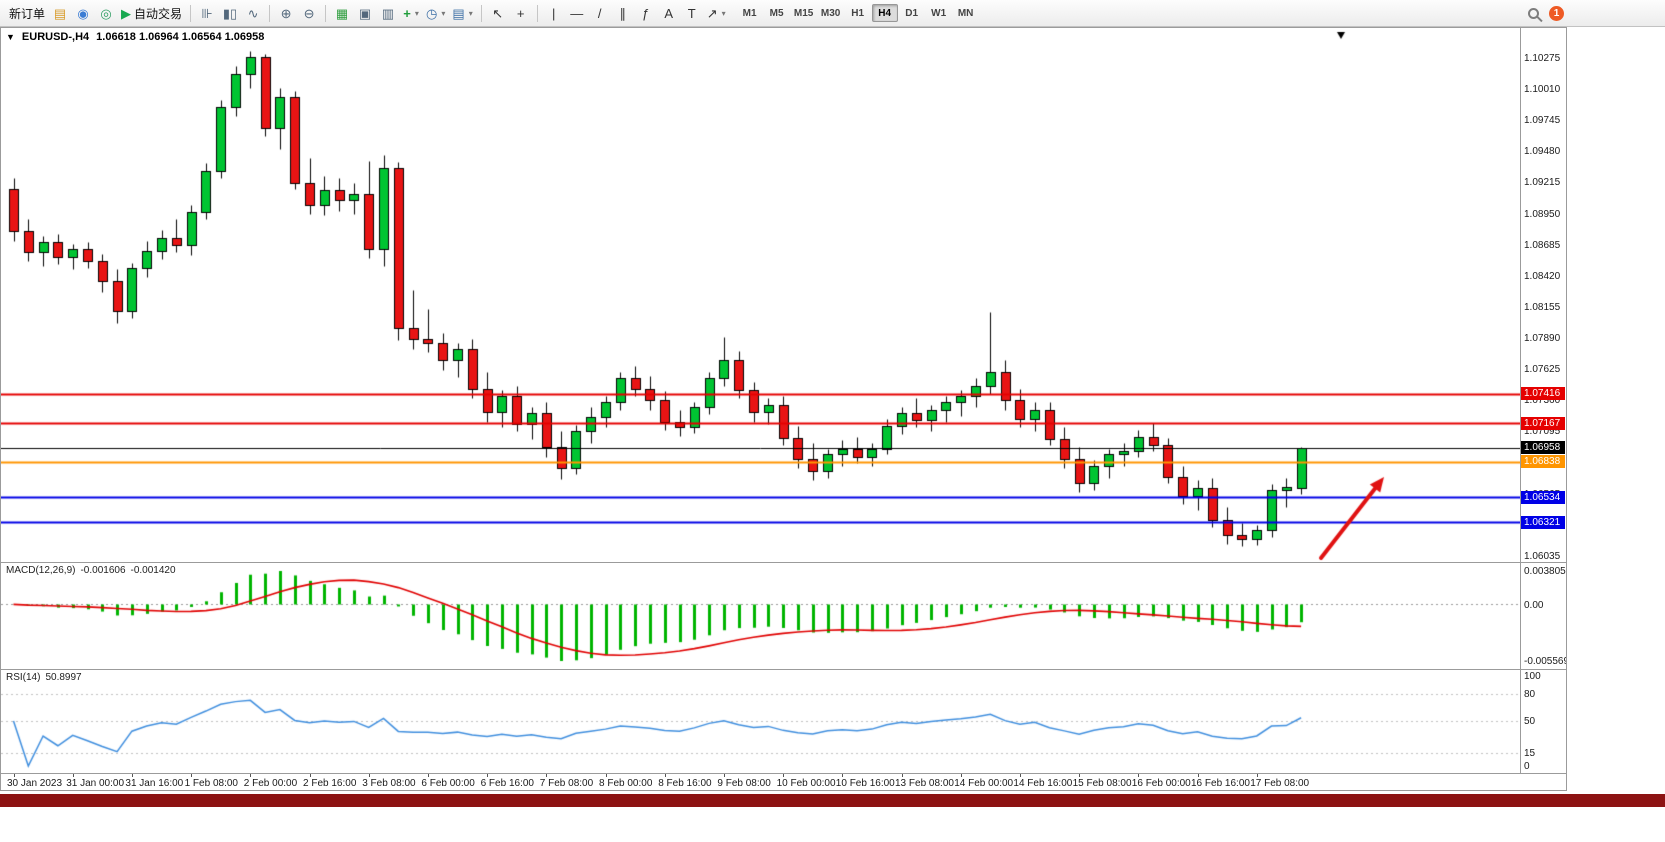  Describe the element at coordinates (749, 13) in the screenshot. I see `timeframe-m1: M1` at that location.